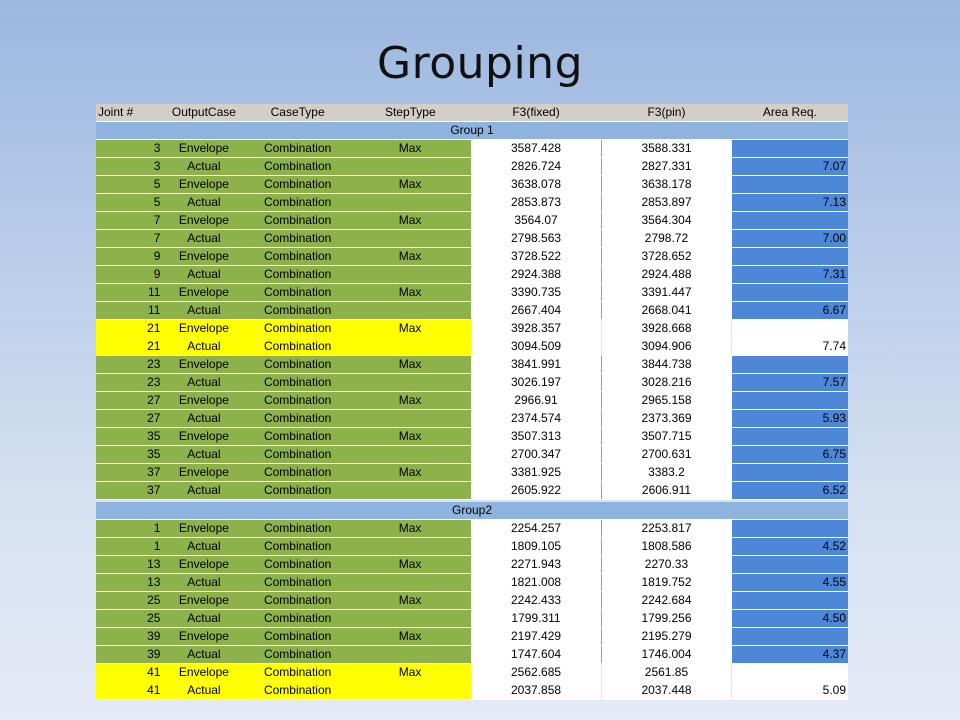  I want to click on cell-f3-fixed: 2605.922, so click(536, 490).